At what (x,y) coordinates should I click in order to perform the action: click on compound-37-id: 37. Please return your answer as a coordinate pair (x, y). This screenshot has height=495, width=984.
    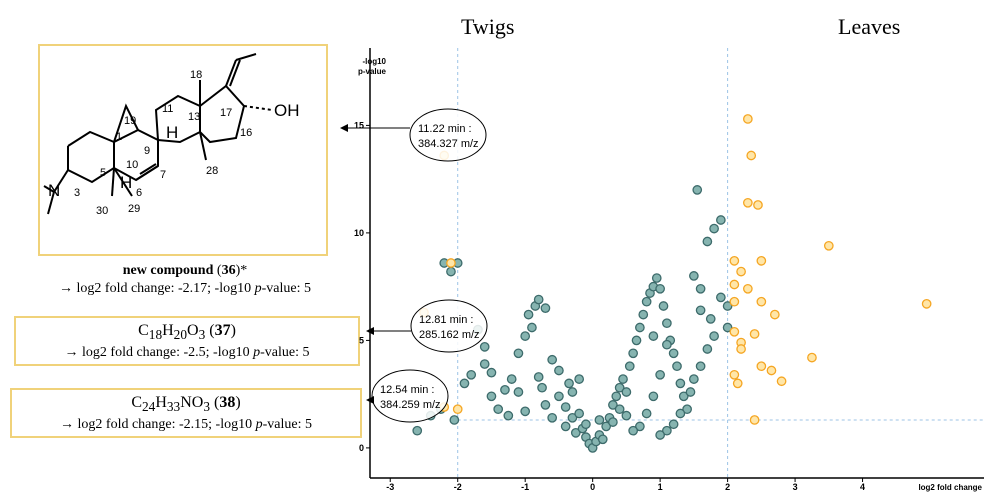
    Looking at the image, I should click on (222, 330).